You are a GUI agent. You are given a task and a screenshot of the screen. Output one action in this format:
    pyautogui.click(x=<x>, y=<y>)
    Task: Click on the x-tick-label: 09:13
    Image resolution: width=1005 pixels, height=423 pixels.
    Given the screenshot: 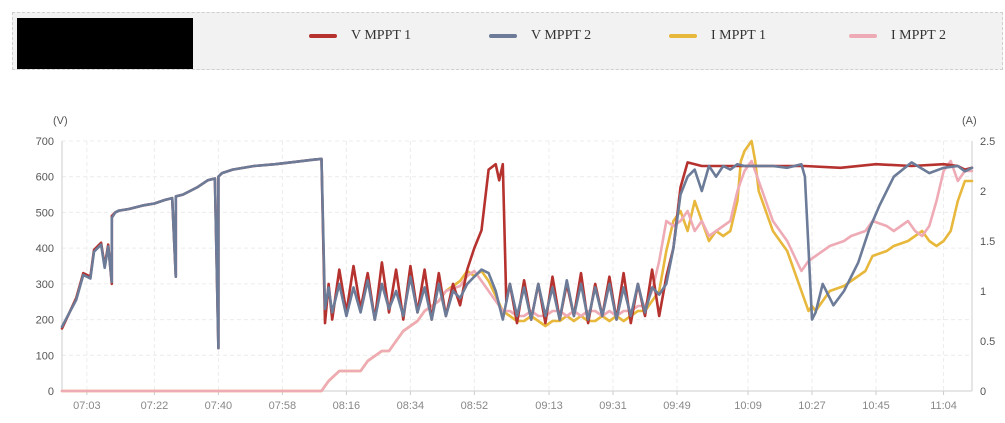 What is the action you would take?
    pyautogui.click(x=549, y=406)
    